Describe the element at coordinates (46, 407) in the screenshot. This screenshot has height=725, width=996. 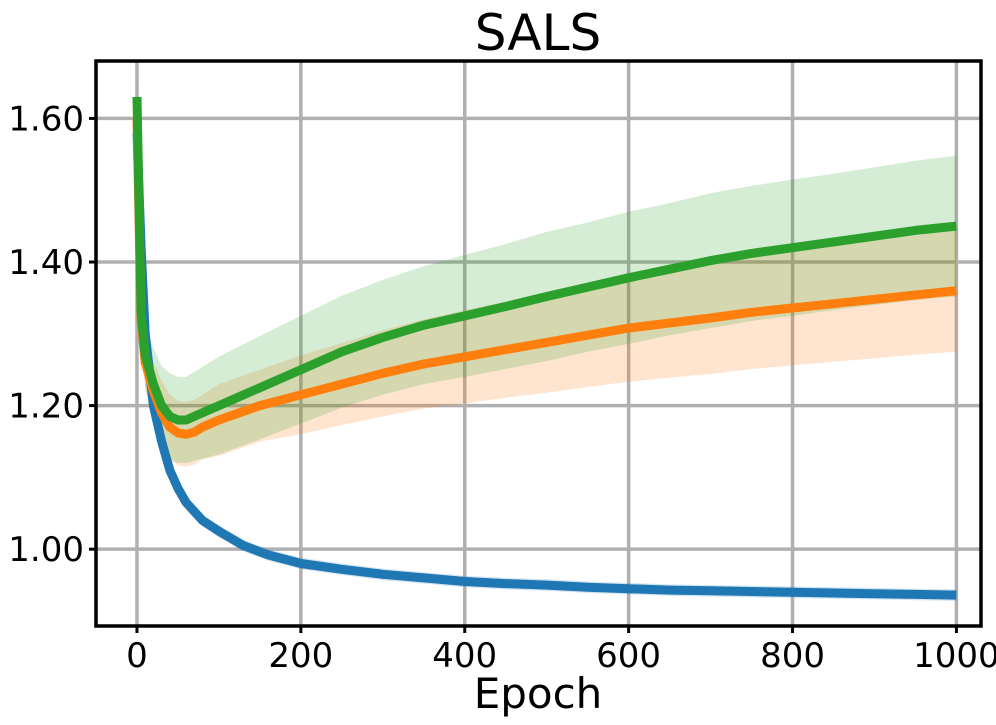
I see `y-tick-label-1: 1.20` at that location.